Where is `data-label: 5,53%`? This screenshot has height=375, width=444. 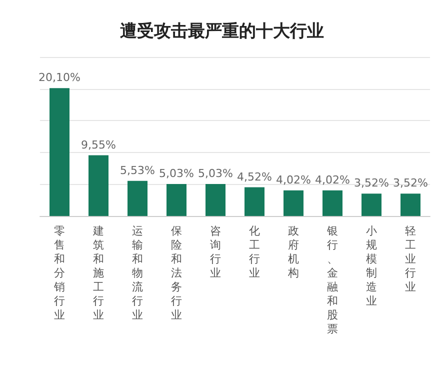
data-label: 5,53% is located at coordinates (137, 170).